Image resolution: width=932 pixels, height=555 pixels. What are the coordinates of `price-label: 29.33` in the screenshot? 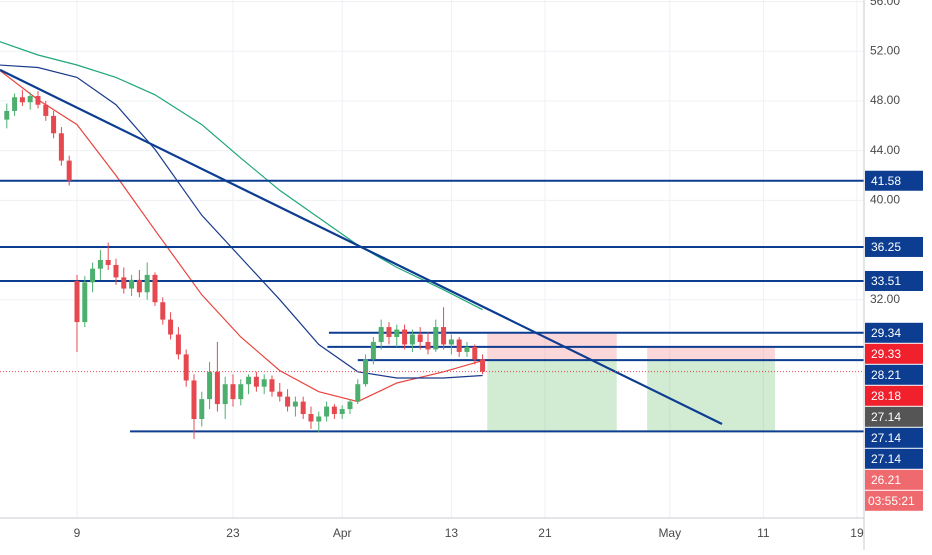 It's located at (886, 354).